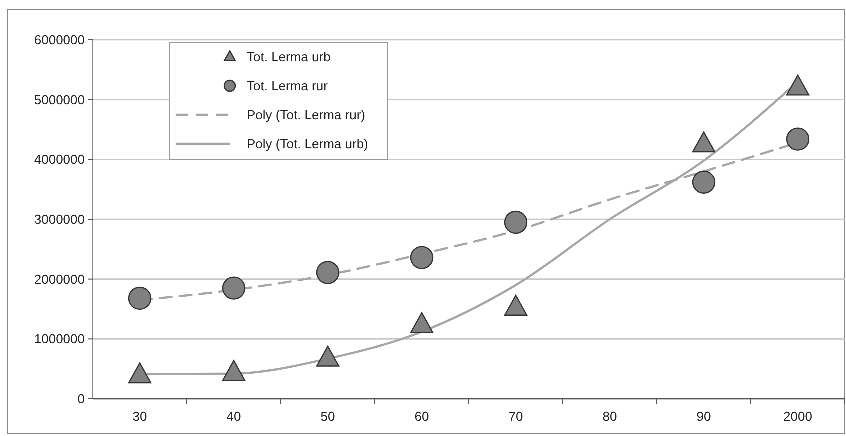 This screenshot has width=846, height=436. What do you see at coordinates (516, 416) in the screenshot?
I see `x-tick-label: 70` at bounding box center [516, 416].